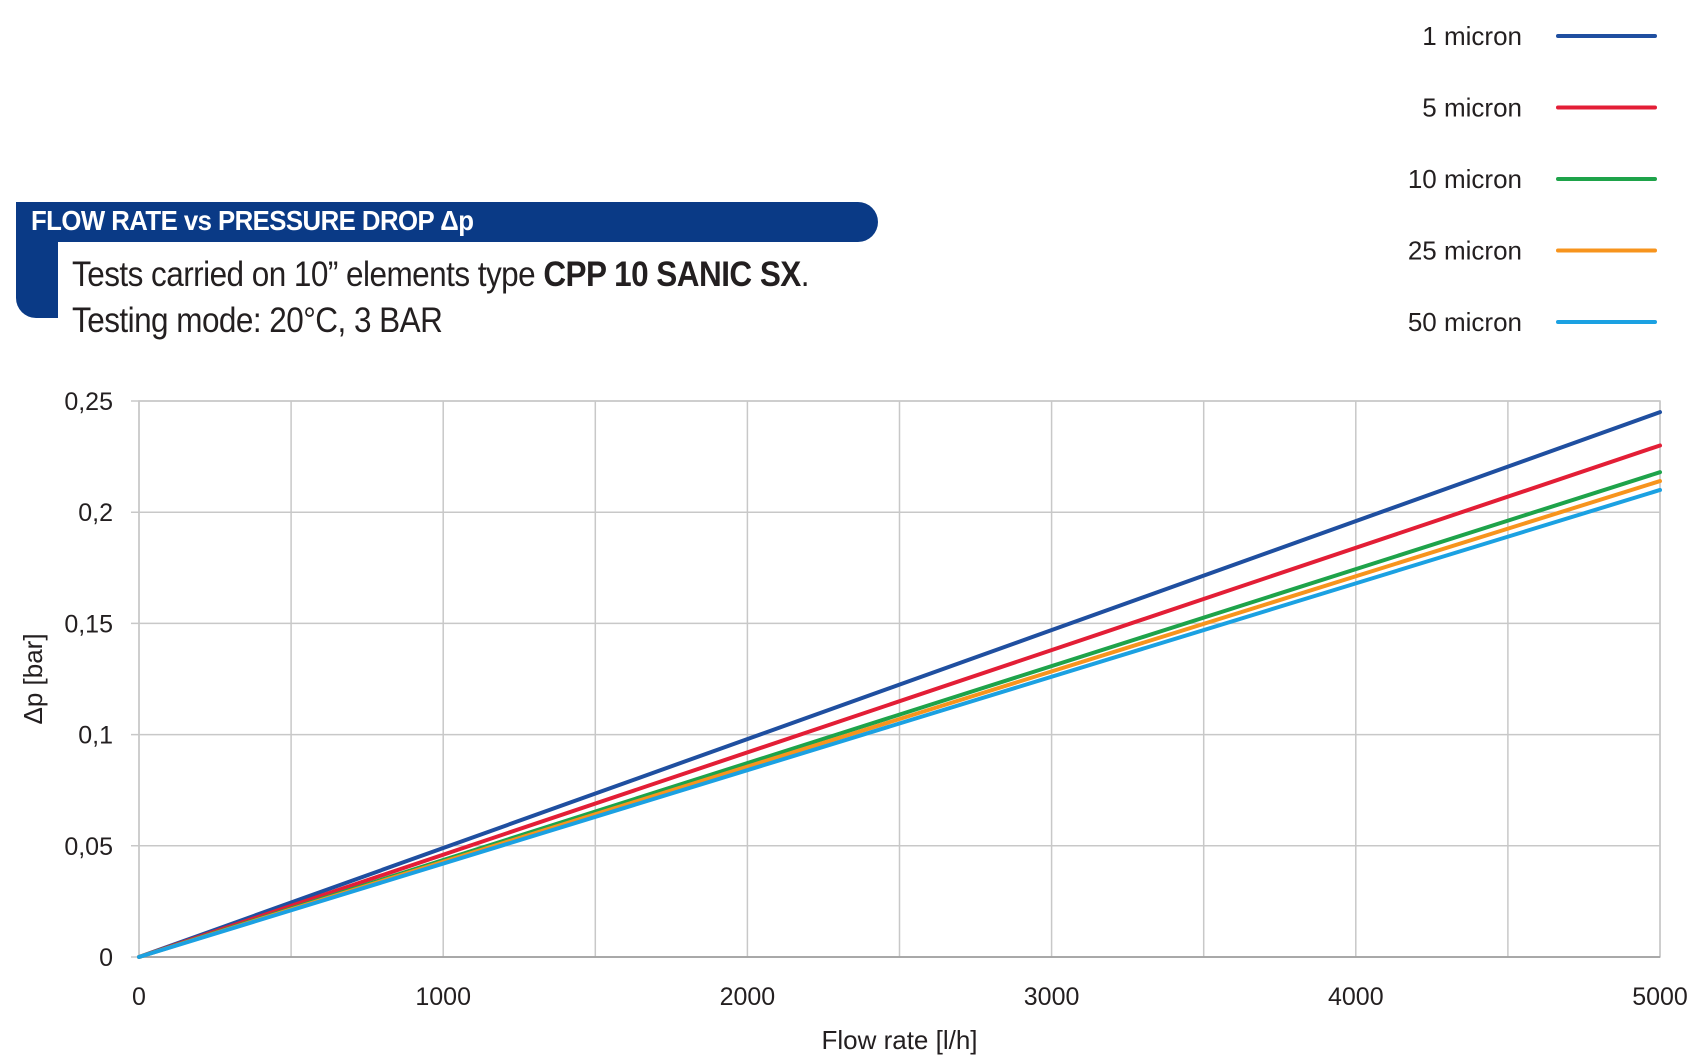  What do you see at coordinates (748, 997) in the screenshot?
I see `x-tick-label: 2000` at bounding box center [748, 997].